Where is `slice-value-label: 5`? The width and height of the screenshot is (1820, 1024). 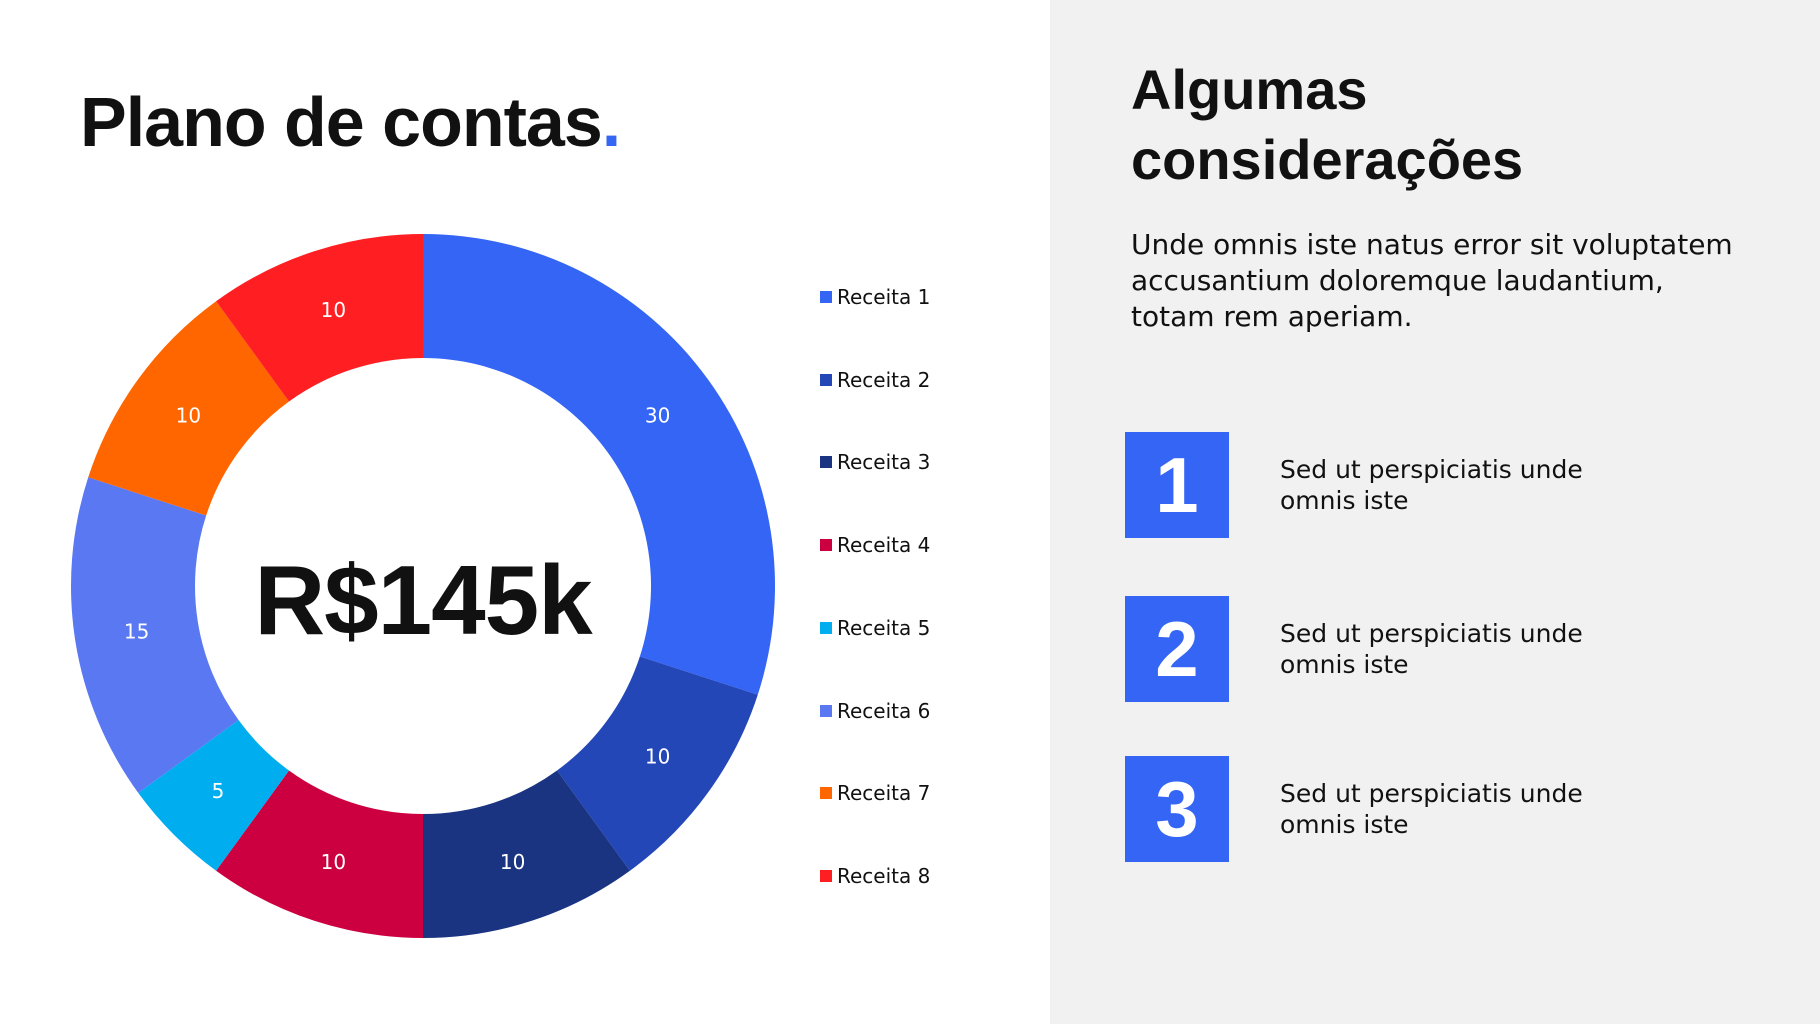
slice-value-label: 5 is located at coordinates (218, 791).